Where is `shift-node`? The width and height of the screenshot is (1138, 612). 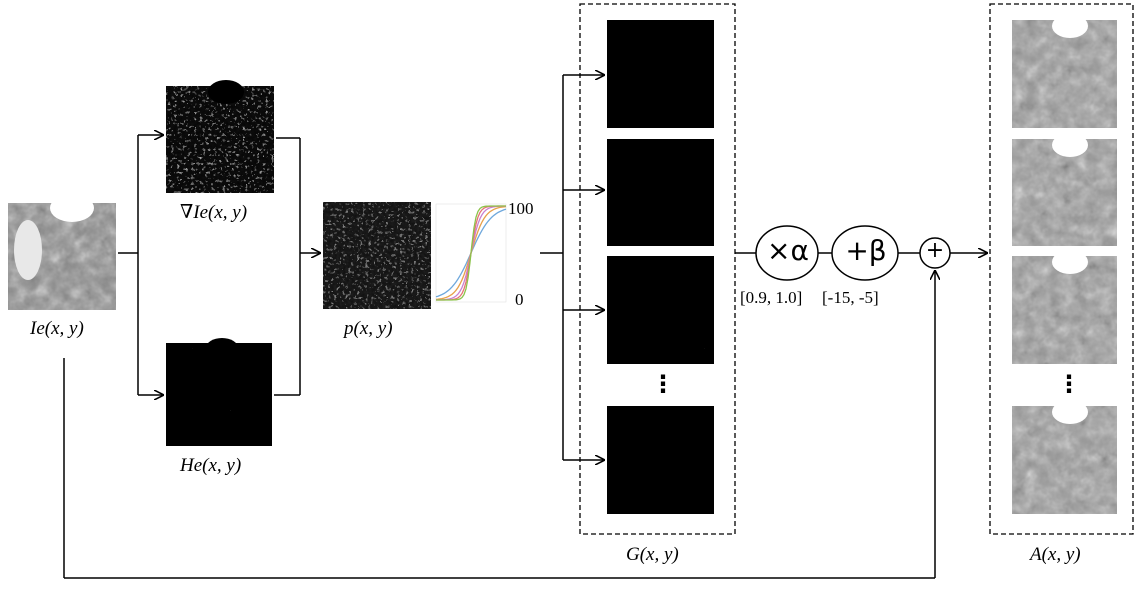
shift-node is located at coordinates (865, 253).